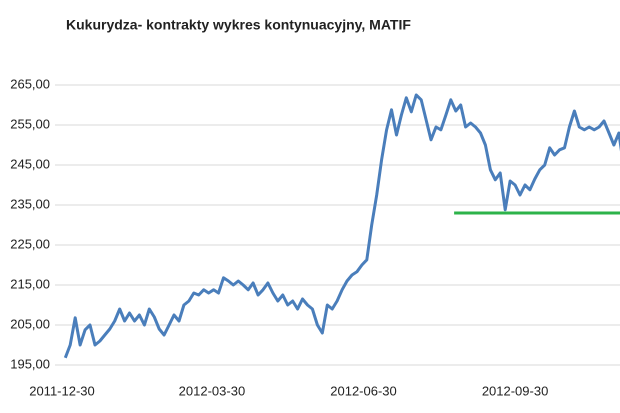  I want to click on x-tick-label: 2012-09-30, so click(515, 390).